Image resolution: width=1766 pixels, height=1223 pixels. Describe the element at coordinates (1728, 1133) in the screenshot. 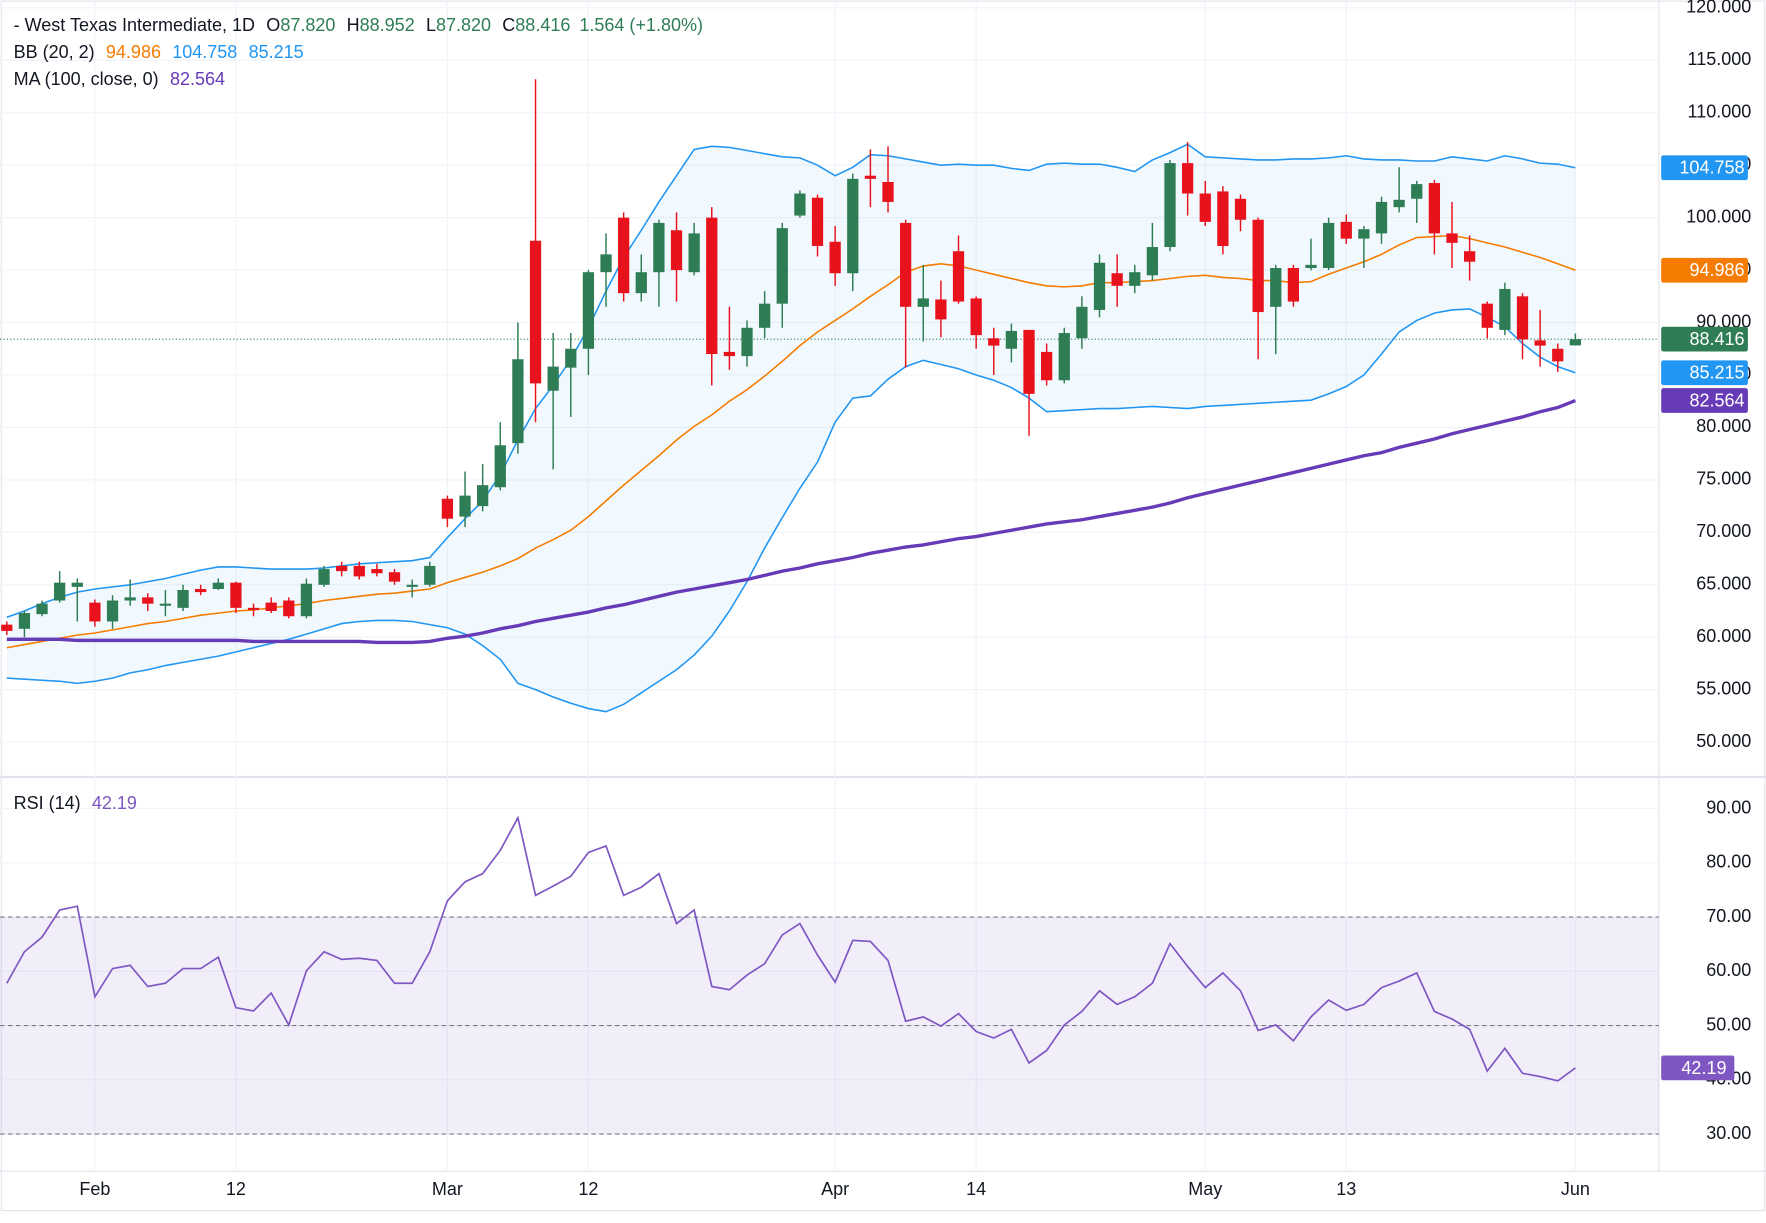

I see `y-tick-label: 30.00` at that location.